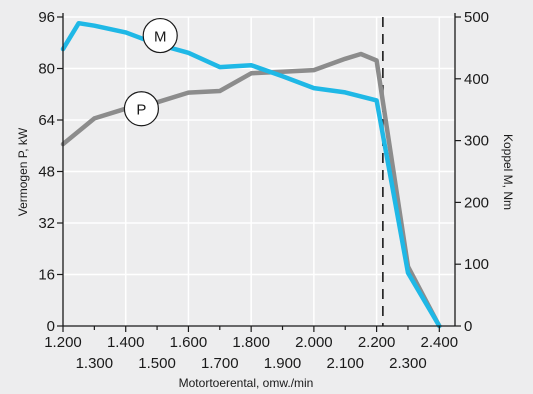  What do you see at coordinates (345, 363) in the screenshot?
I see `x-tick-label-bottom: 2.100` at bounding box center [345, 363].